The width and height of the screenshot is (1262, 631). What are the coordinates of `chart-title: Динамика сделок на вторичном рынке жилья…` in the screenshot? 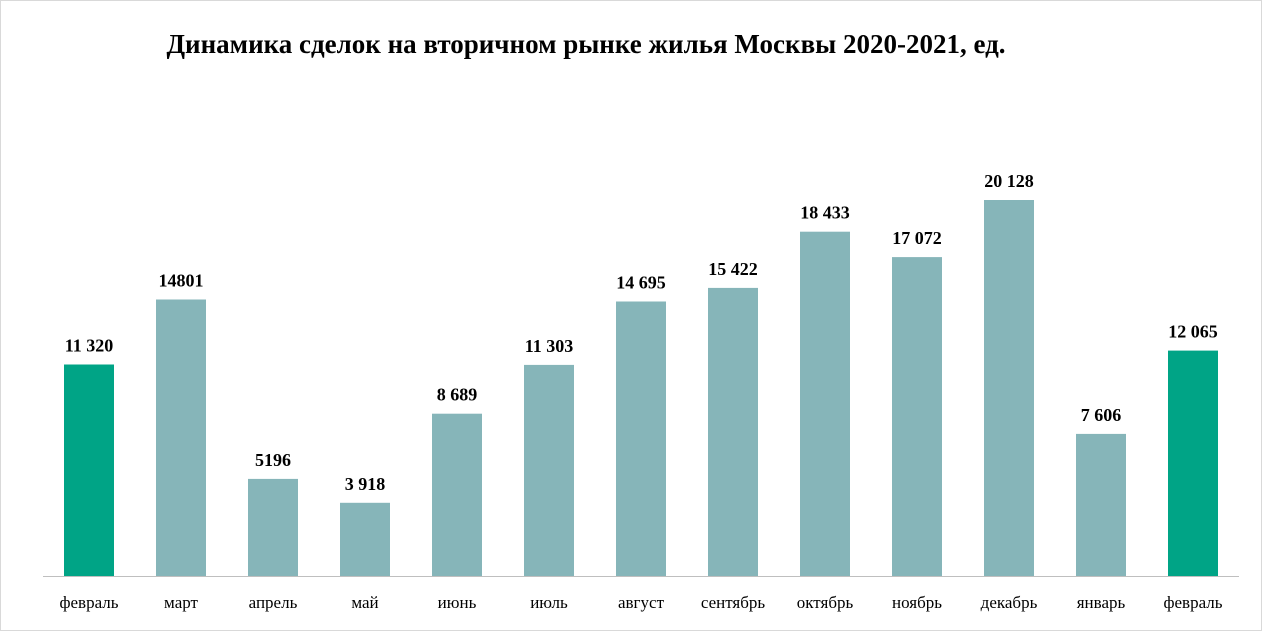 It's located at (586, 44).